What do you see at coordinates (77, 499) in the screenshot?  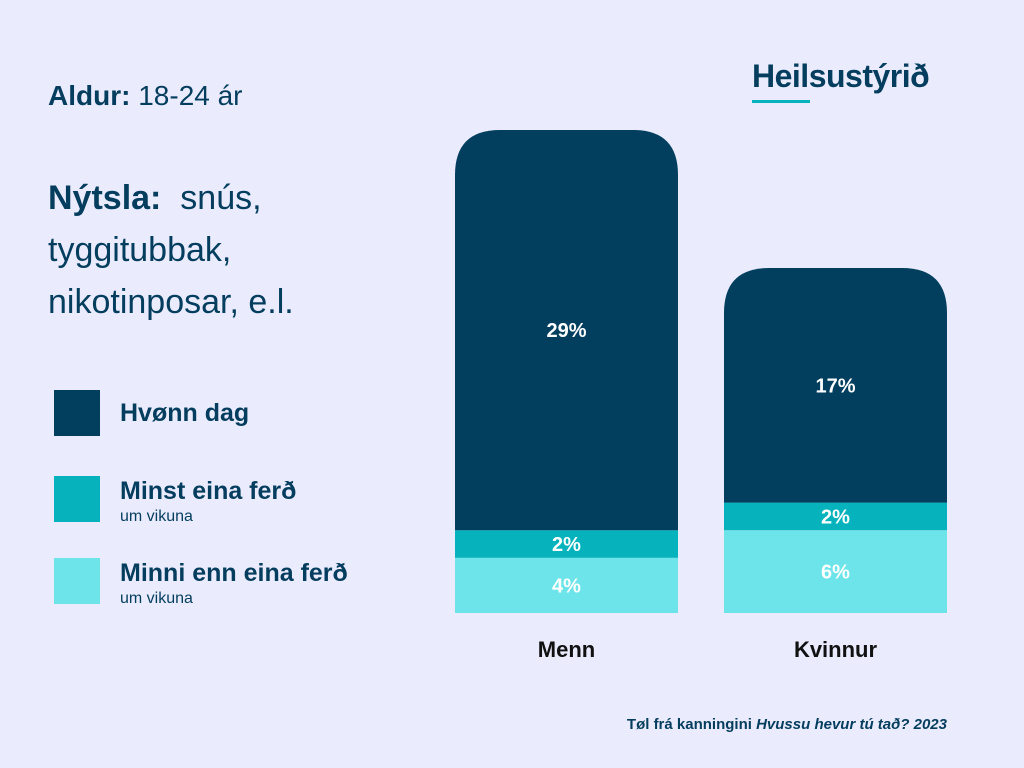 I see `legend-swatch-weekly` at bounding box center [77, 499].